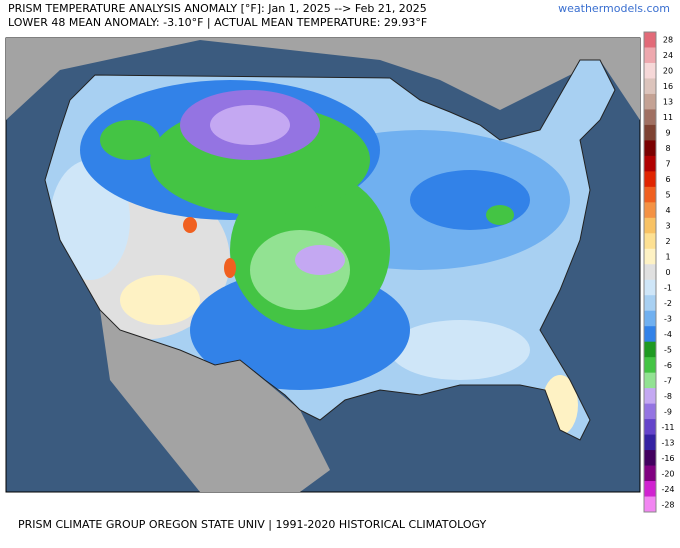 The width and height of the screenshot is (680, 548). I want to click on colorbar-label: -16, so click(667, 458).